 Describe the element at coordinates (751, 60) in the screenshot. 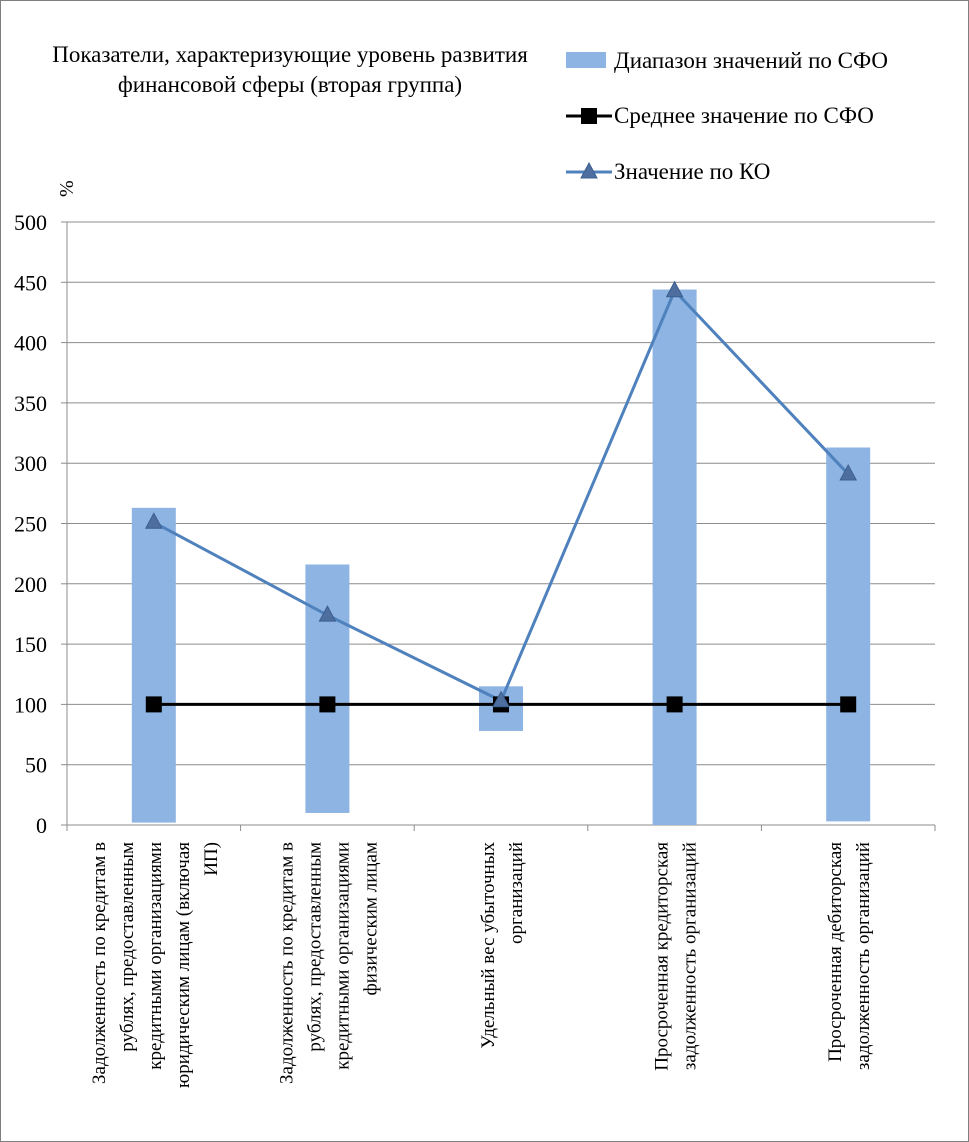

I see `legend-label-range: Диапазон значений по СФО` at that location.